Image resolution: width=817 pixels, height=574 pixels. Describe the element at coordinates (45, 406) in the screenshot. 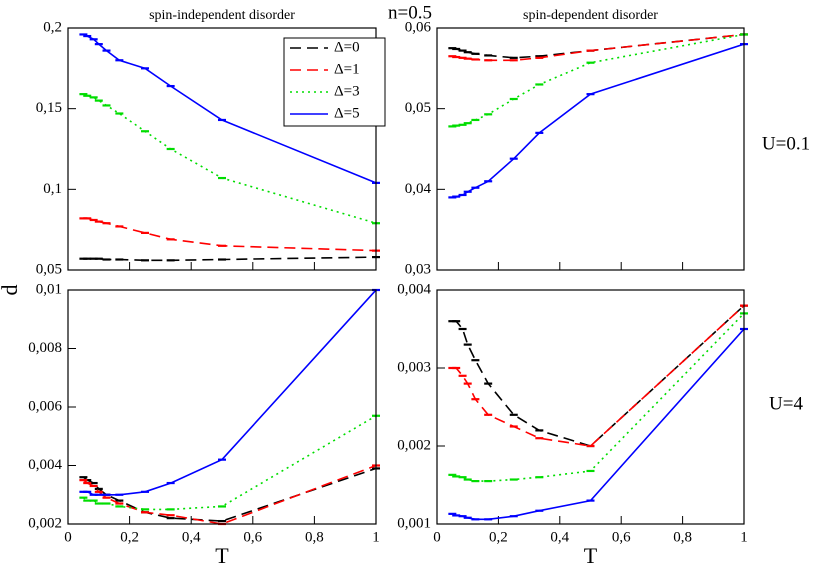

I see `y-tick-label: 0,006` at that location.